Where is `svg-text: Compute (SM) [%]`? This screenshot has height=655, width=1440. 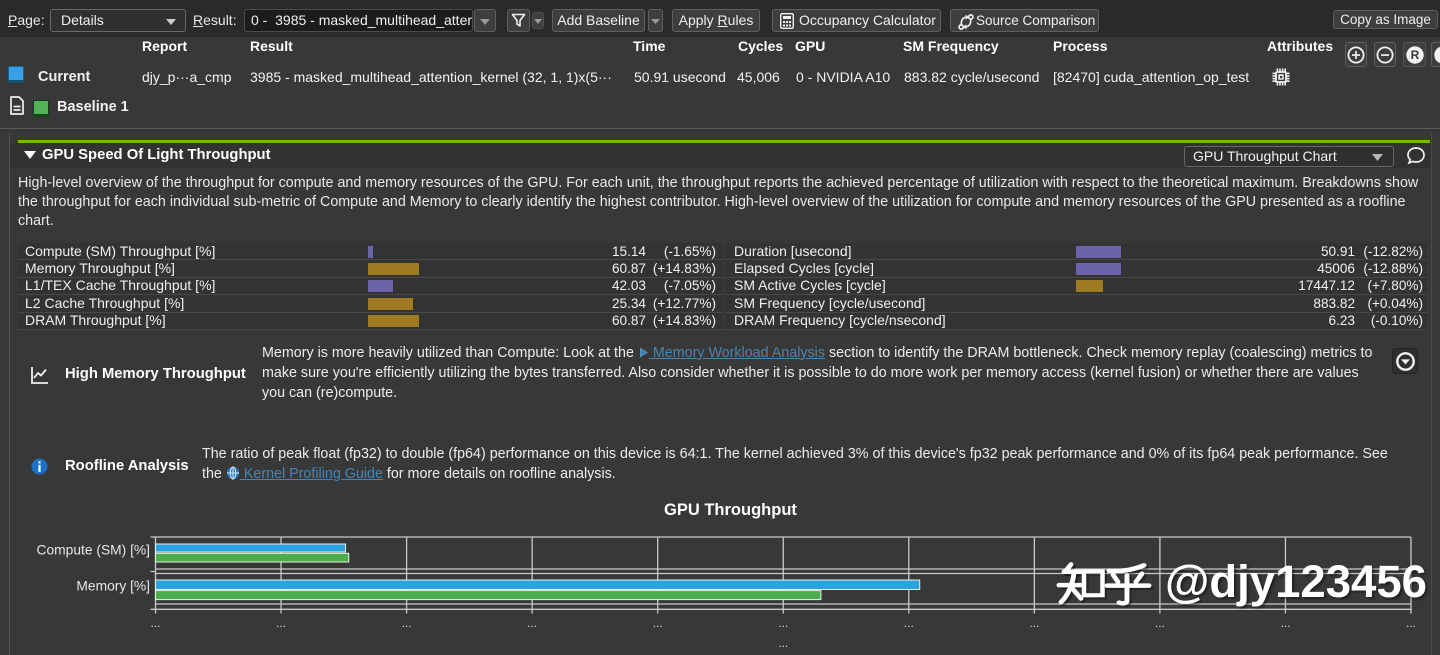
svg-text: Compute (SM) [%] is located at coordinates (93, 550).